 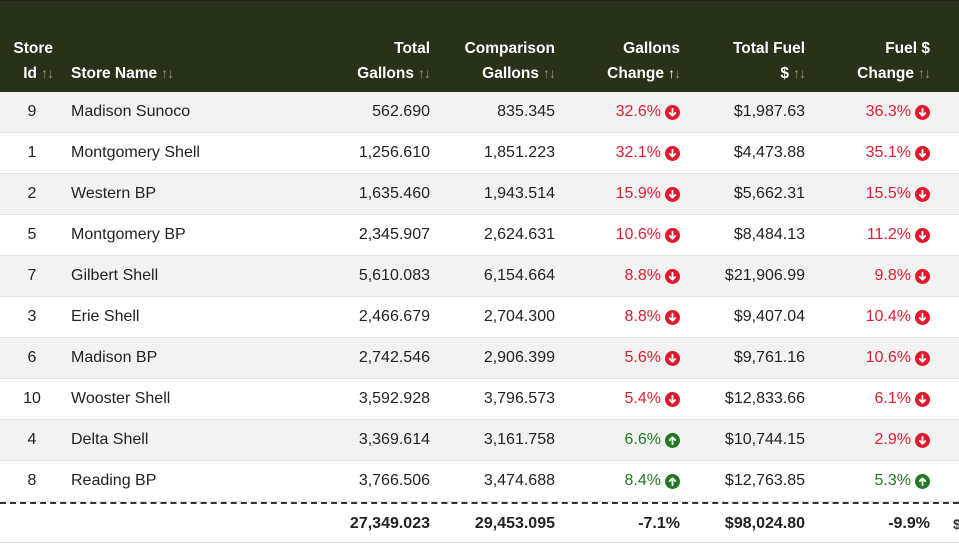 I want to click on total-gallons: 3,369.614, so click(x=394, y=439).